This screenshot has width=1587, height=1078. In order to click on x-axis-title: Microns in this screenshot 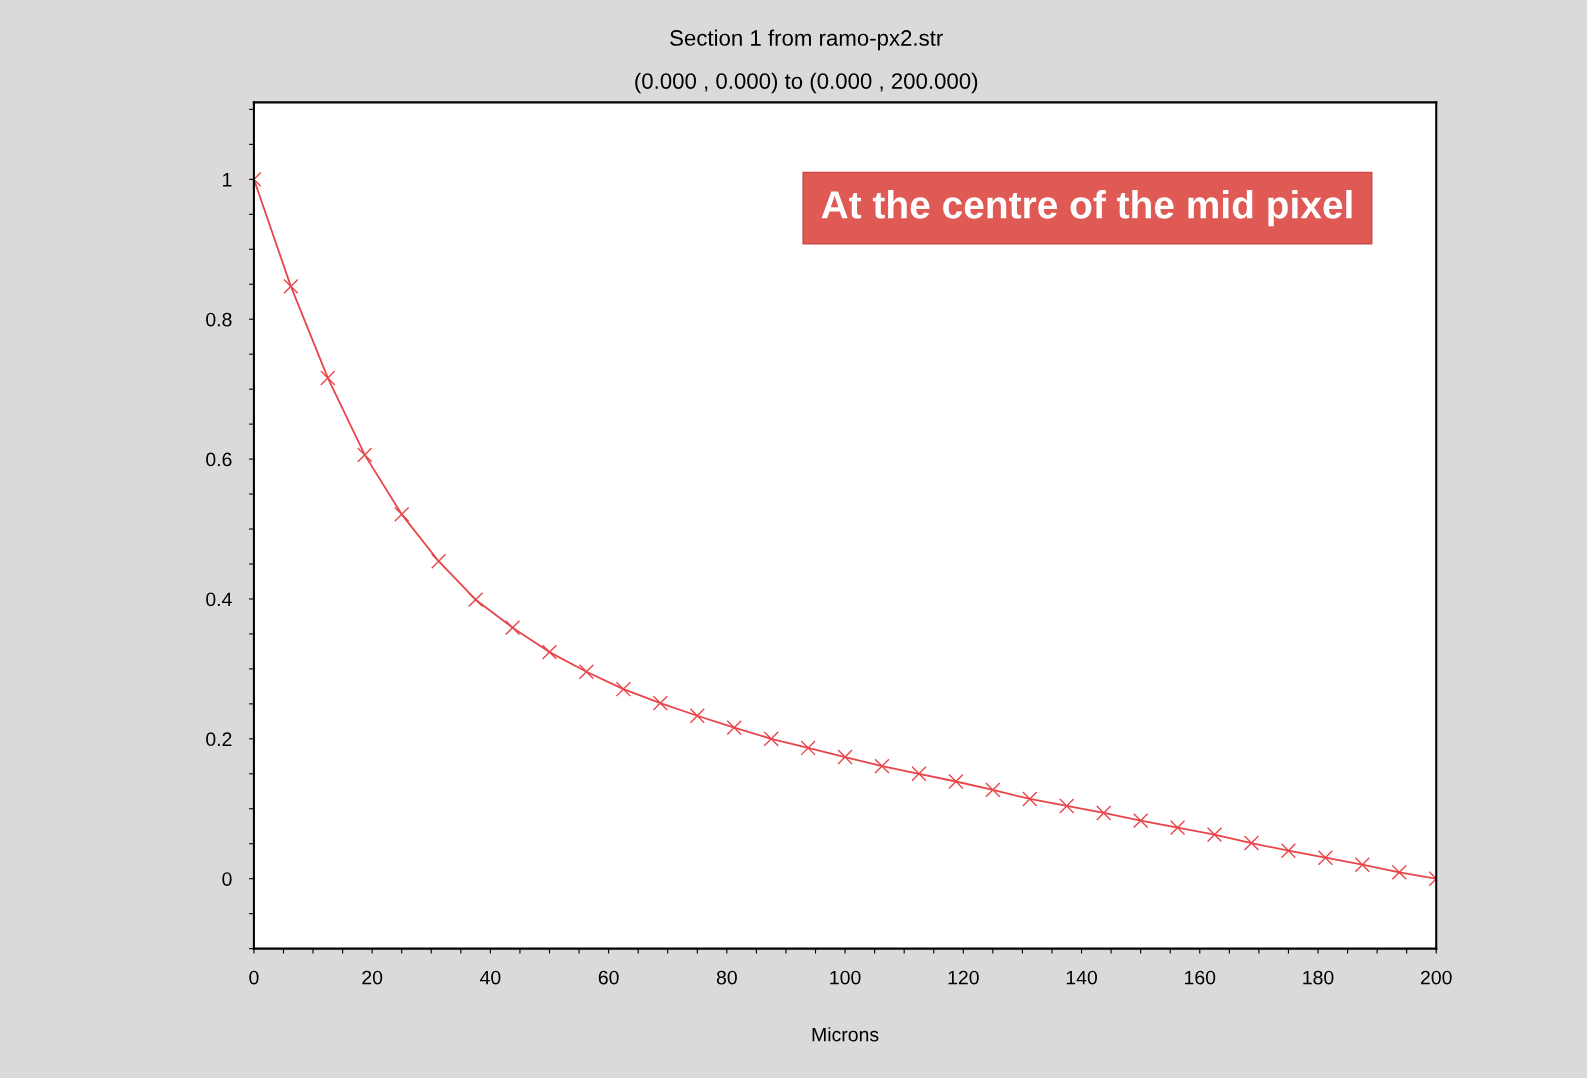, I will do `click(845, 1034)`.